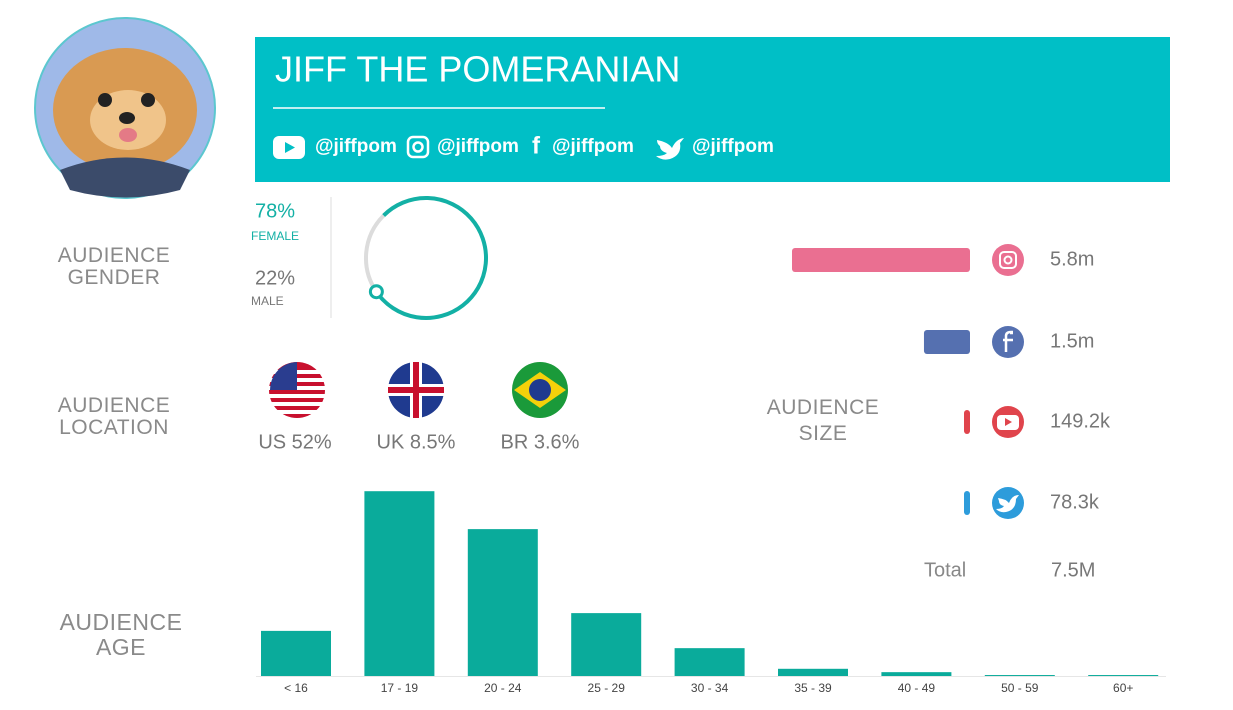 The height and width of the screenshot is (710, 1233). What do you see at coordinates (275, 211) in the screenshot?
I see `gender-value: 78%` at bounding box center [275, 211].